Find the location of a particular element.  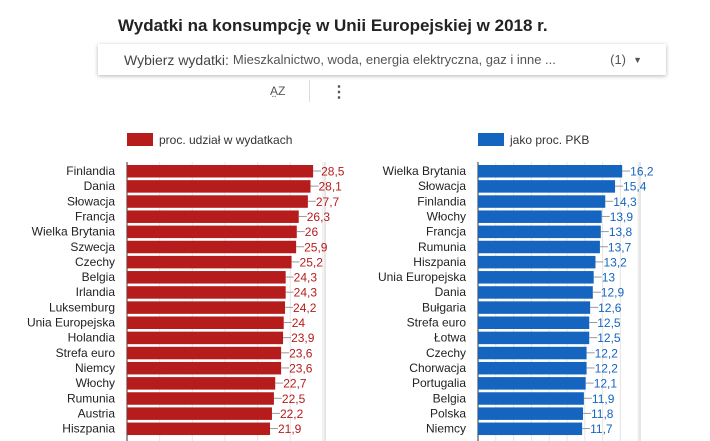

category-label: Łotwa is located at coordinates (450, 338).